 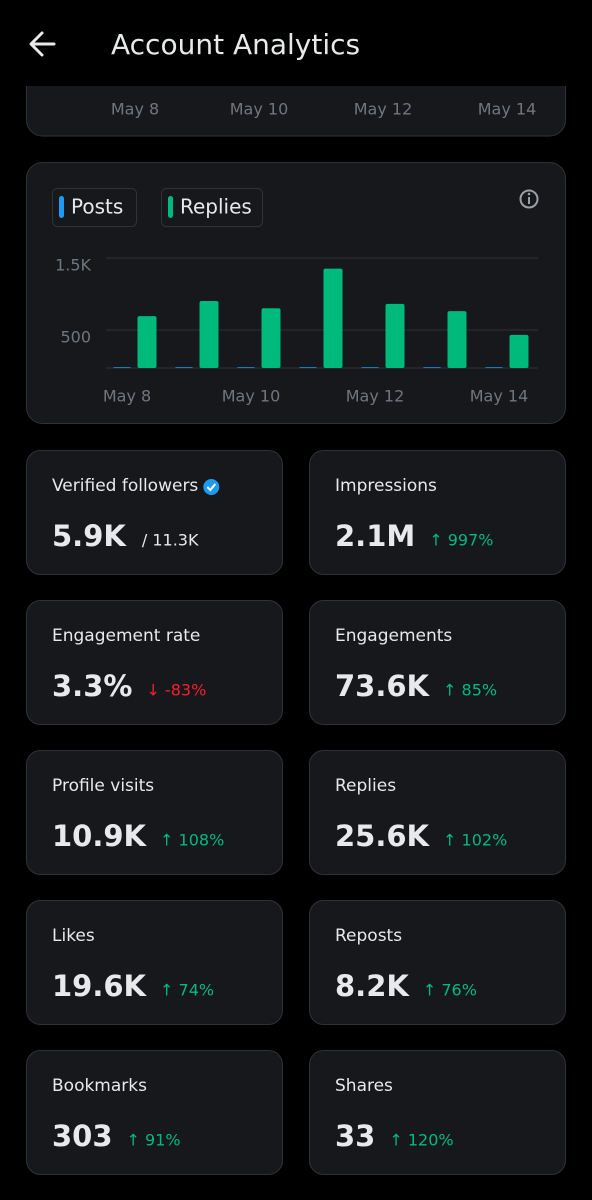 What do you see at coordinates (97, 207) in the screenshot?
I see `legend-label: Posts` at bounding box center [97, 207].